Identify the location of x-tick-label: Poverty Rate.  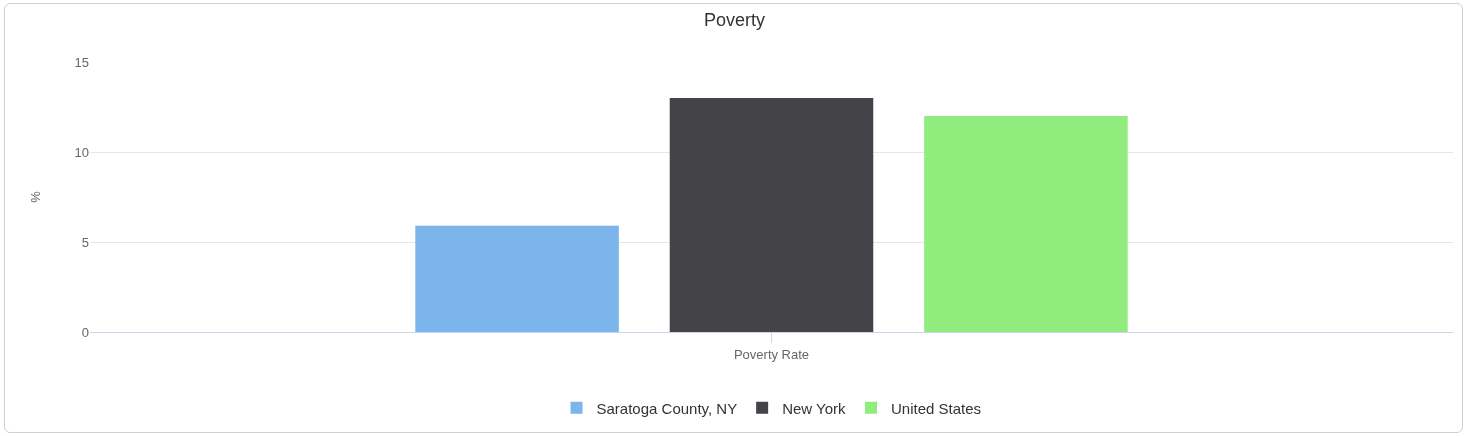
(771, 354).